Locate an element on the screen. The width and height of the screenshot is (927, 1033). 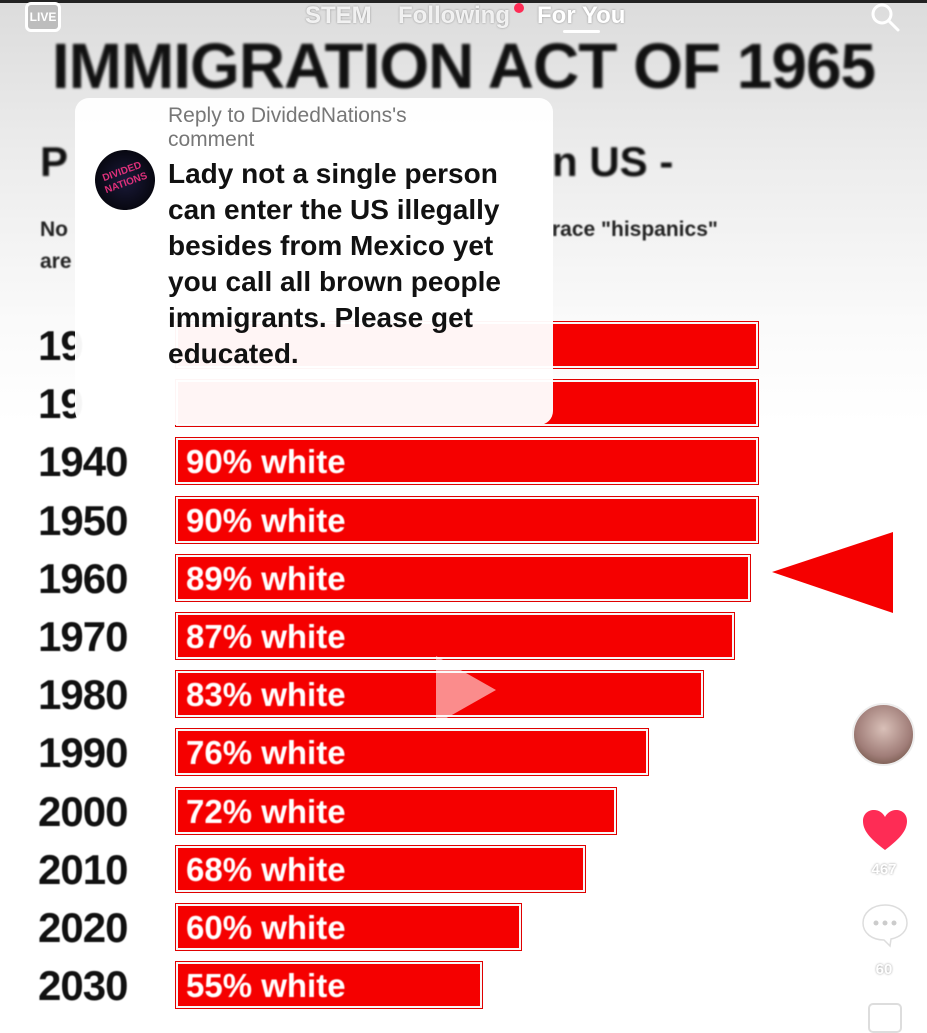
bar: 68% white is located at coordinates (380, 868).